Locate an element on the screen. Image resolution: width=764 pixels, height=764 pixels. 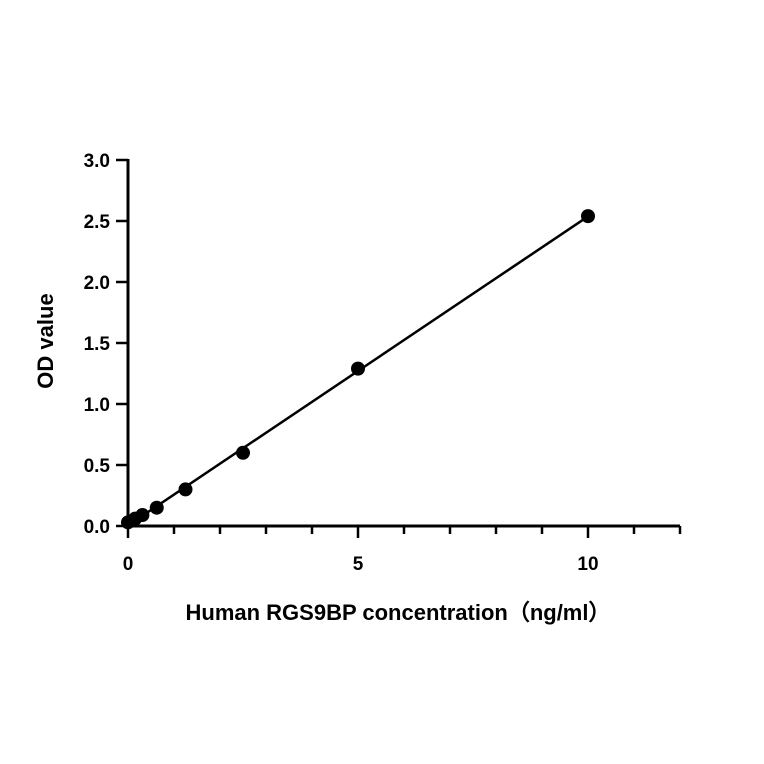
y-tick-label: 1.0 is located at coordinates (97, 405).